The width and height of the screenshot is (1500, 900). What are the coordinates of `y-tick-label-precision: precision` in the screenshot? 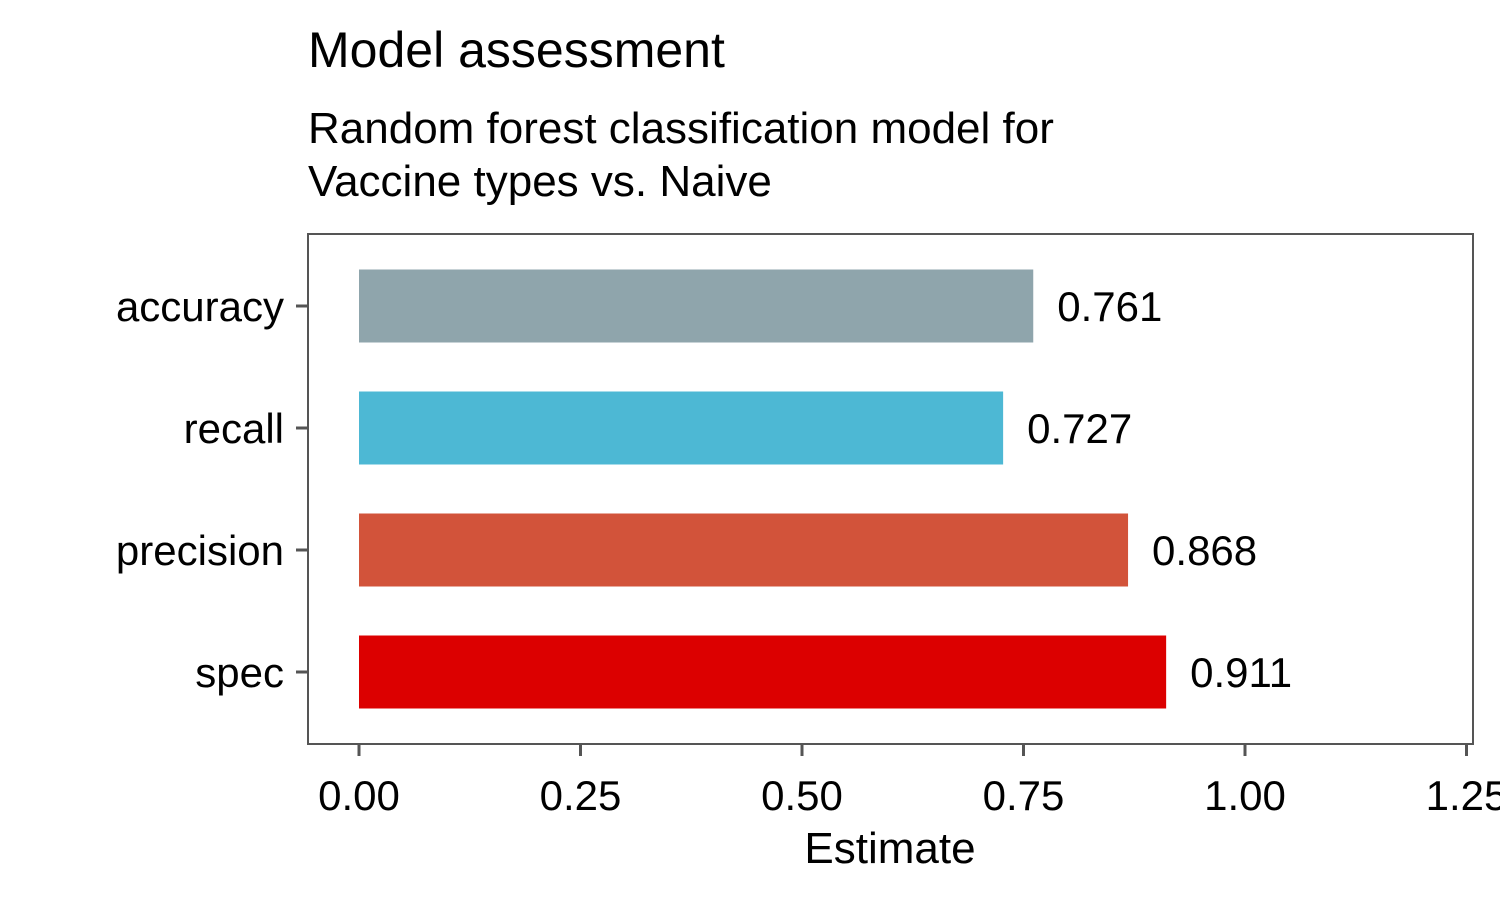 It's located at (200, 550).